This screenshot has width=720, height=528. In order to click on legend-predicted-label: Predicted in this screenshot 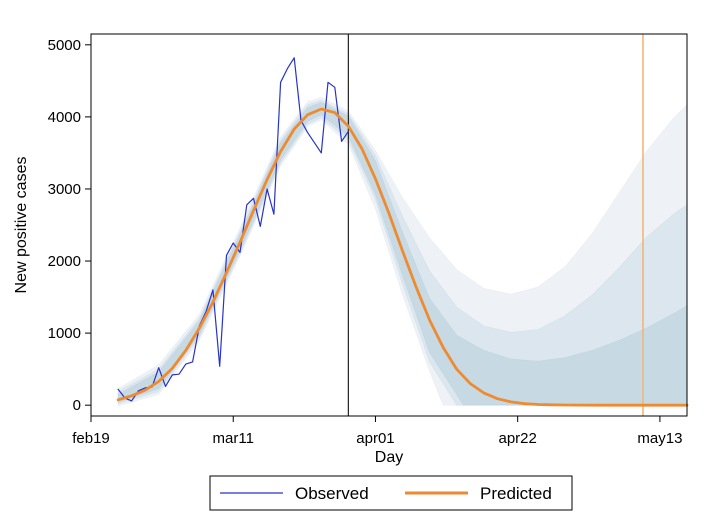, I will do `click(516, 493)`.